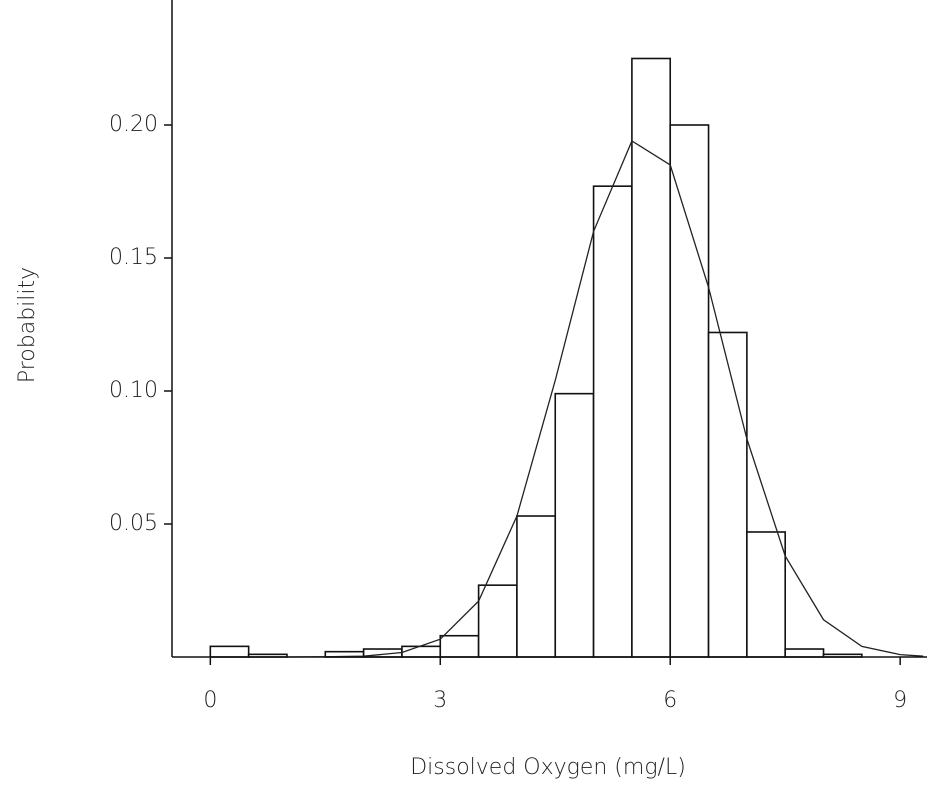  Describe the element at coordinates (133, 390) in the screenshot. I see `y-tick-label: 0.10` at that location.